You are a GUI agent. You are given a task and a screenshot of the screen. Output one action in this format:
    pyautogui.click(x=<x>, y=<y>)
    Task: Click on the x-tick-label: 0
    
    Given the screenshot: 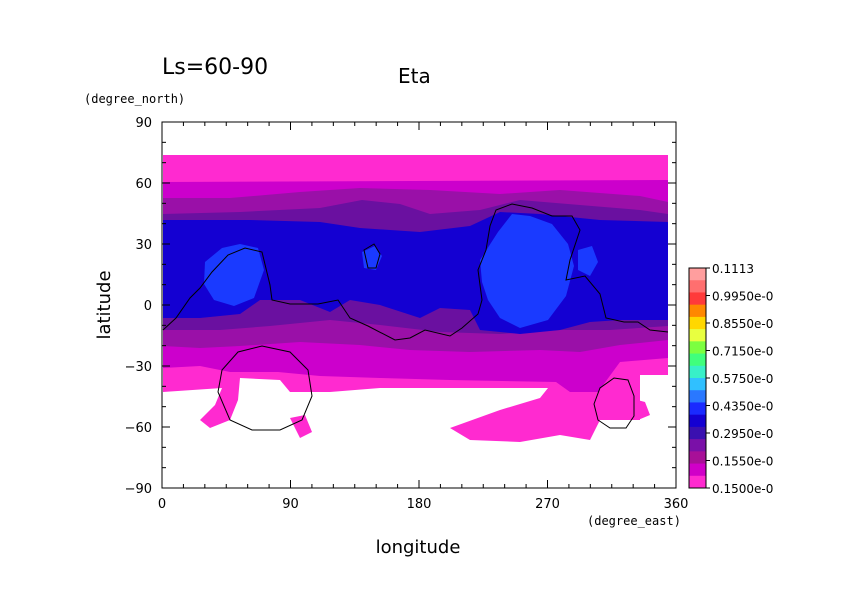 What is the action you would take?
    pyautogui.click(x=162, y=504)
    